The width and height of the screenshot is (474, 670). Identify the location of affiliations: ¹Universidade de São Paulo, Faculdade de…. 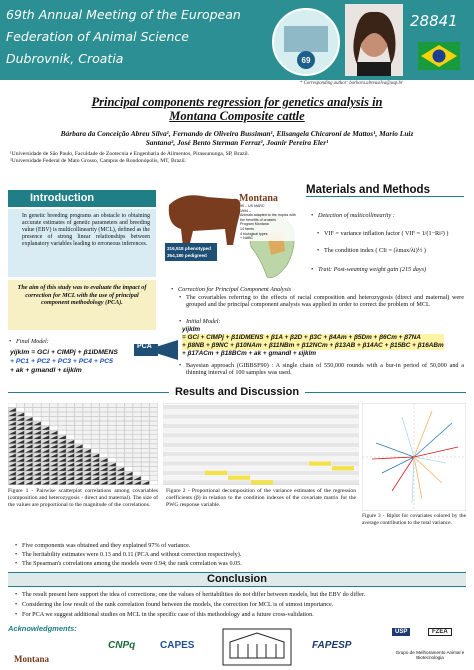
(129, 158).